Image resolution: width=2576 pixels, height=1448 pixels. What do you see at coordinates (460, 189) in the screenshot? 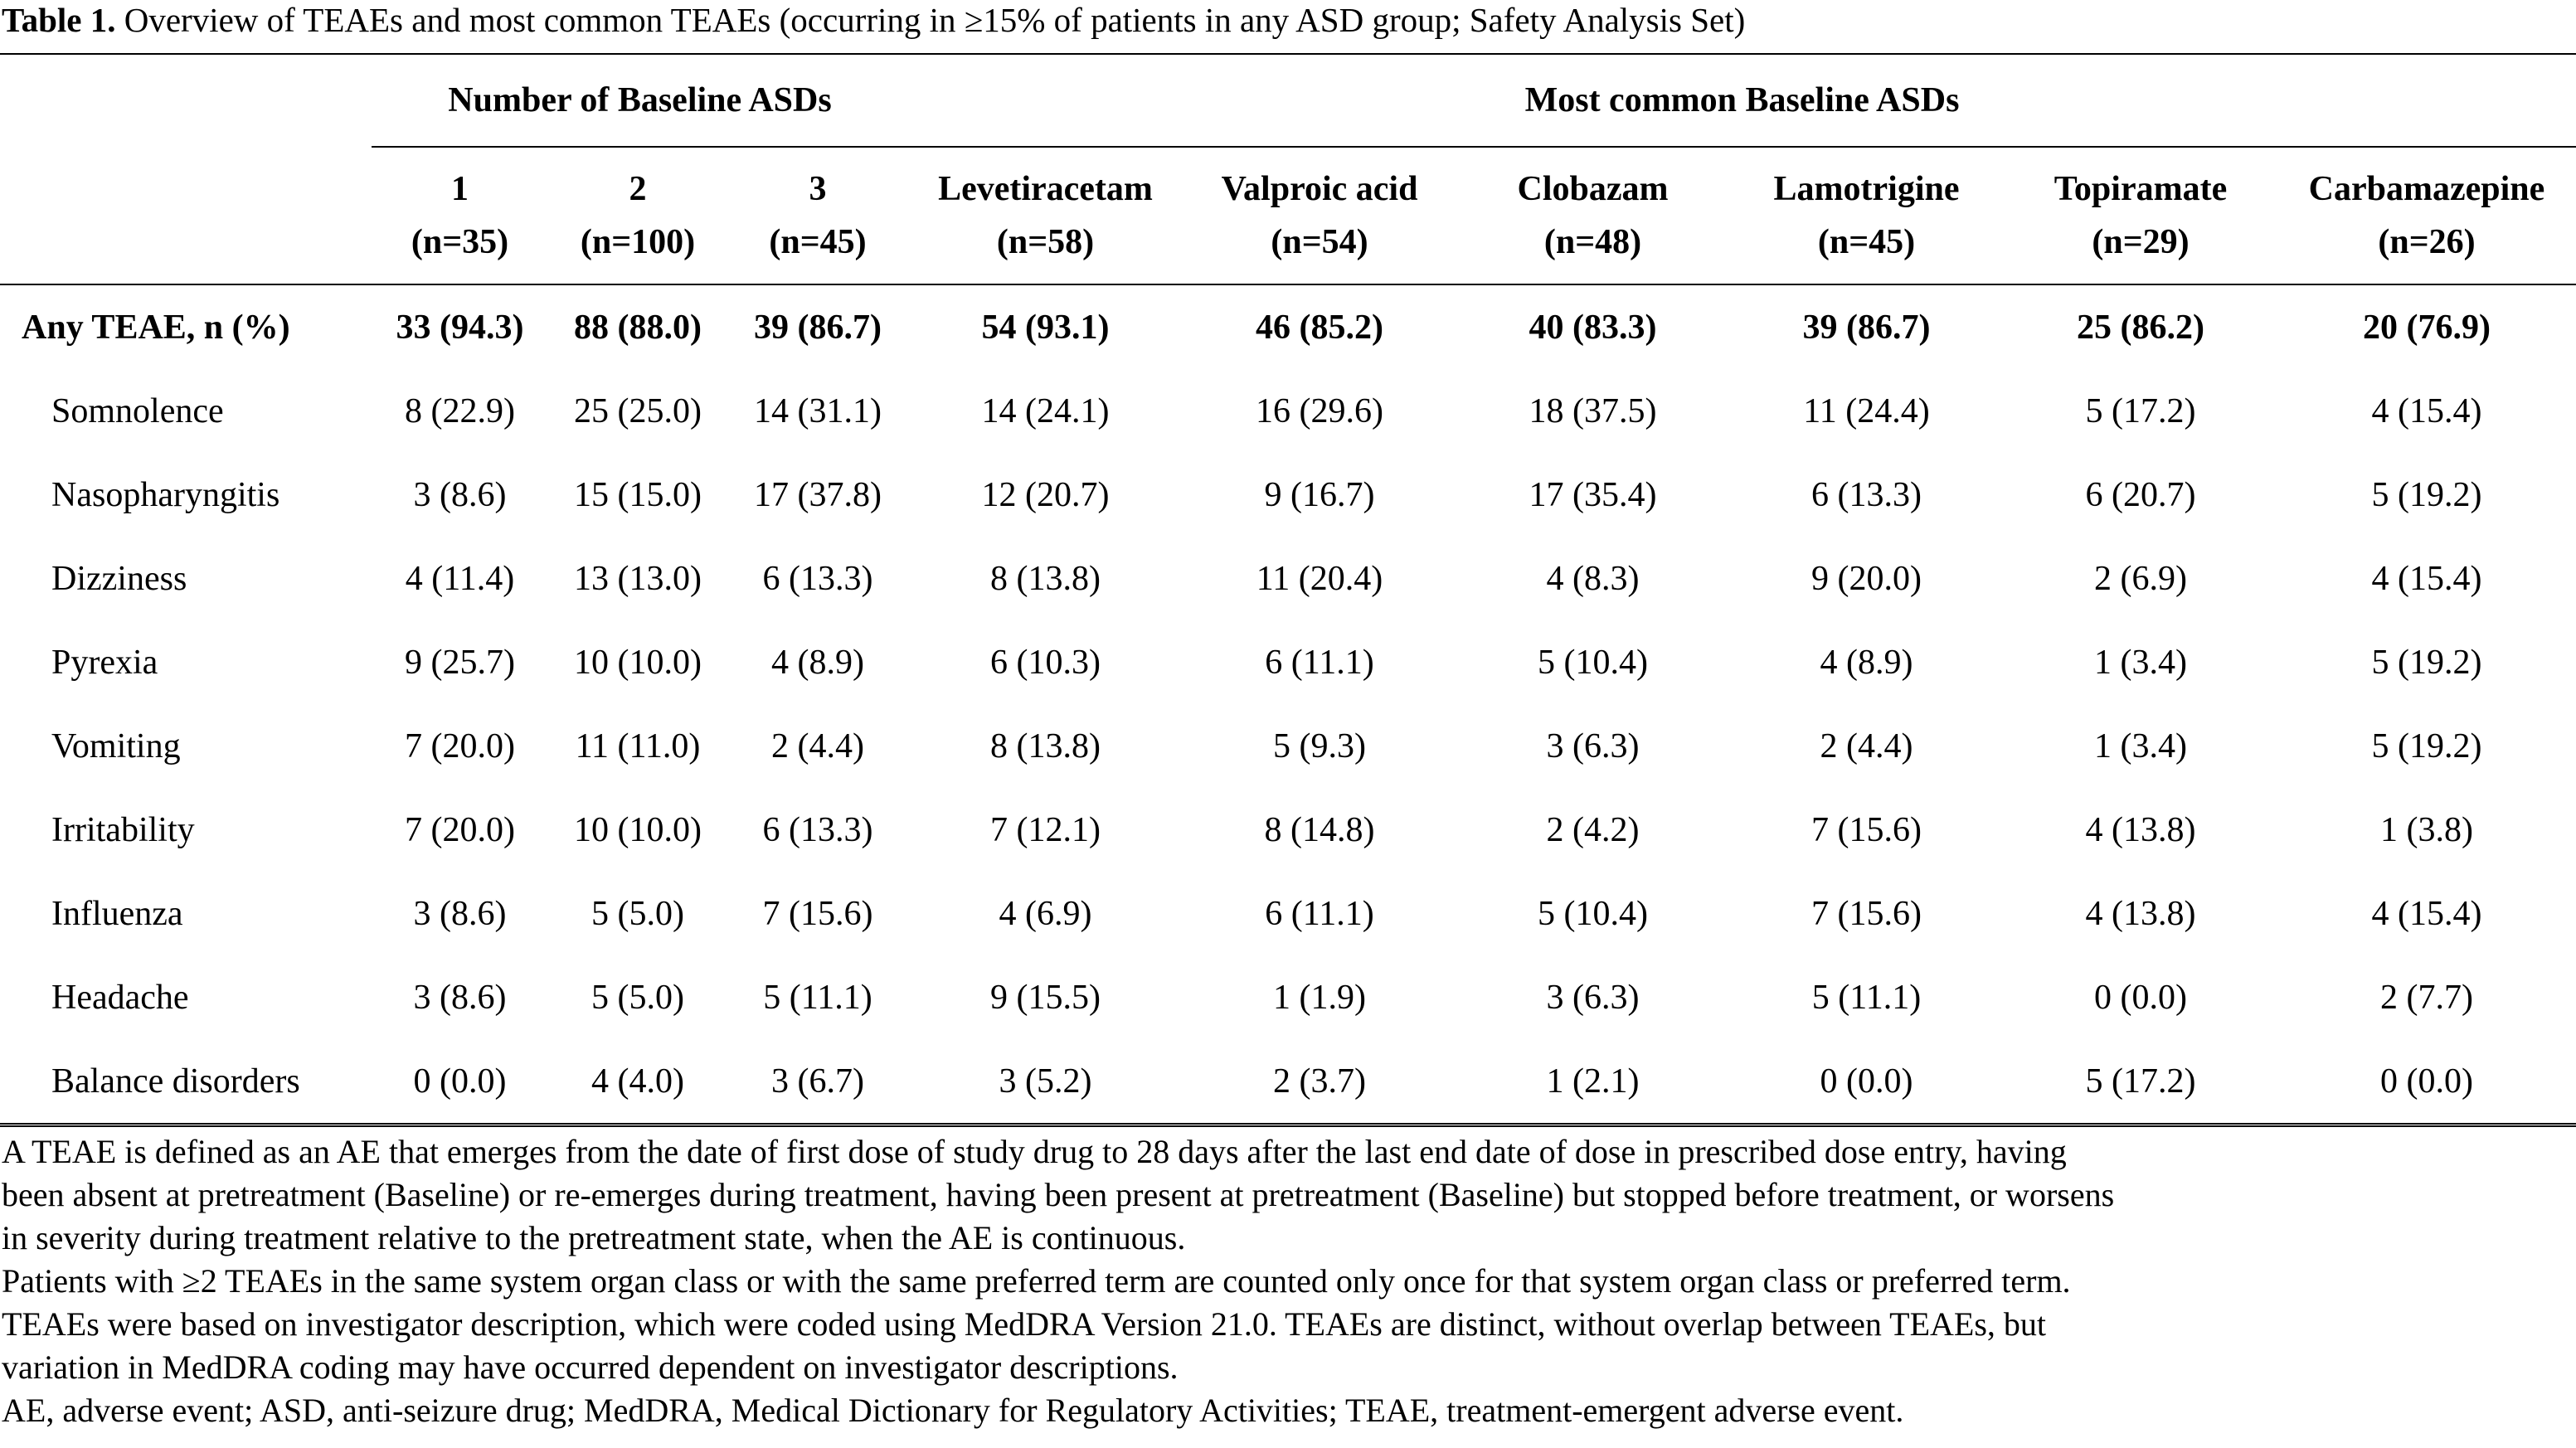
I see `column-name: 1` at bounding box center [460, 189].